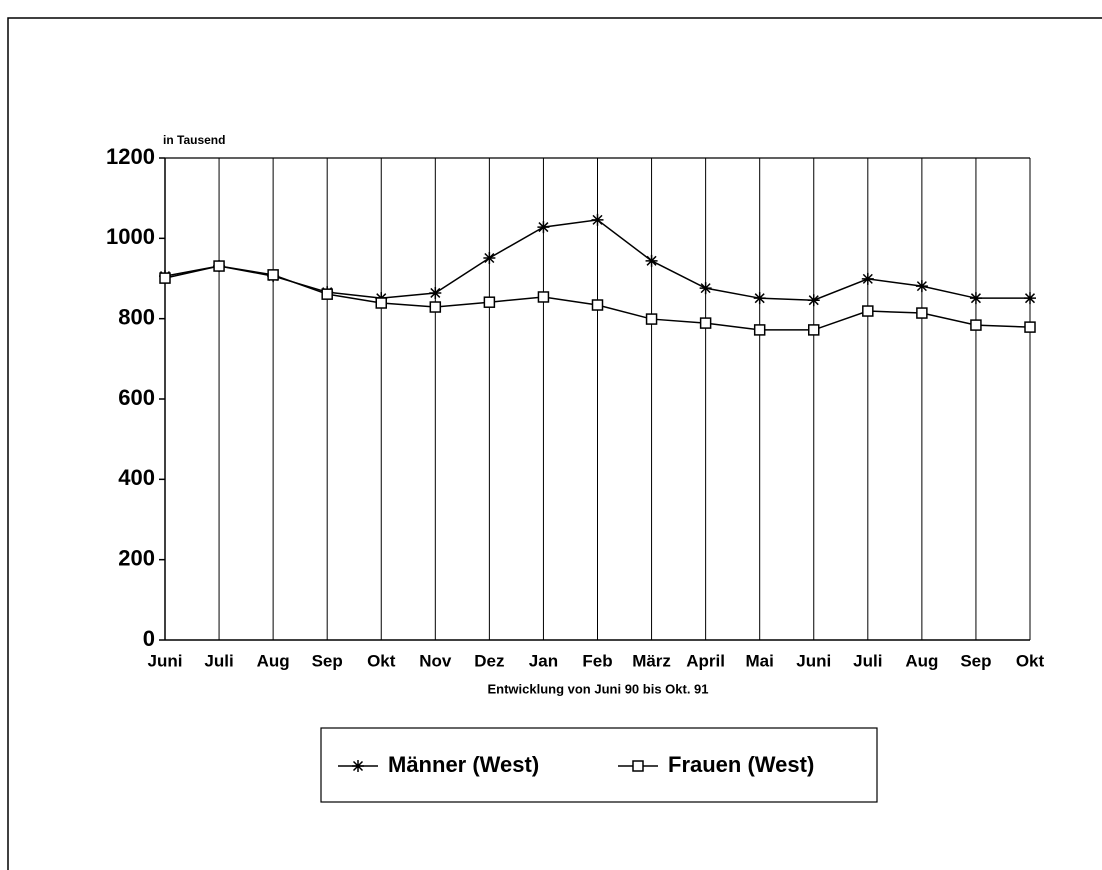 This screenshot has width=1102, height=870. Describe the element at coordinates (463, 764) in the screenshot. I see `legend-label: Männer (West)` at that location.